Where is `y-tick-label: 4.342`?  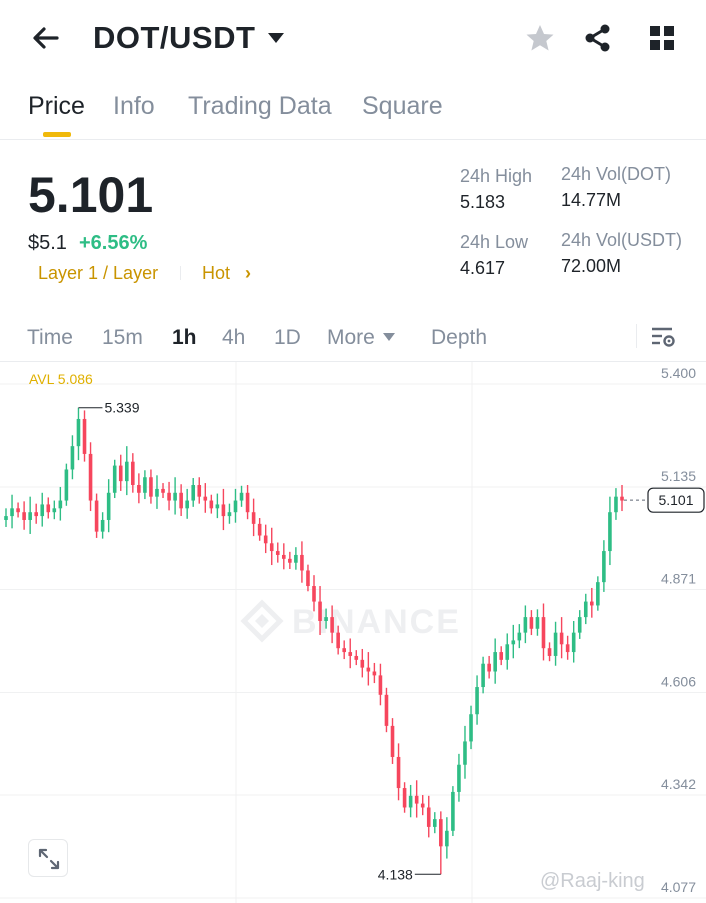
y-tick-label: 4.342 is located at coordinates (678, 784).